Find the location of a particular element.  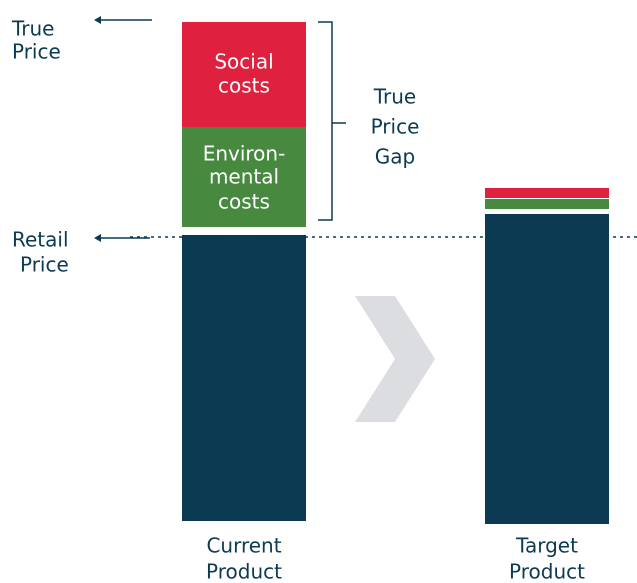

marker-label: Retail is located at coordinates (40, 240).